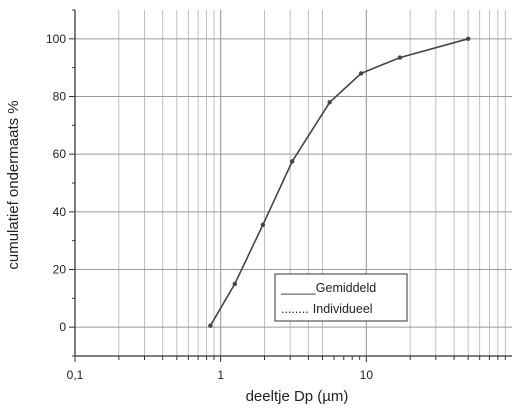 The image size is (515, 413). I want to click on y-tick-label: 40, so click(60, 212).